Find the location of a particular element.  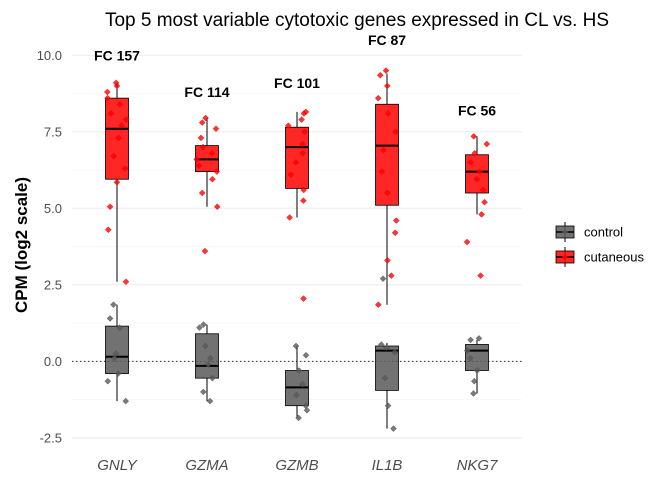

y-tick-label: 2.5 is located at coordinates (53, 284).